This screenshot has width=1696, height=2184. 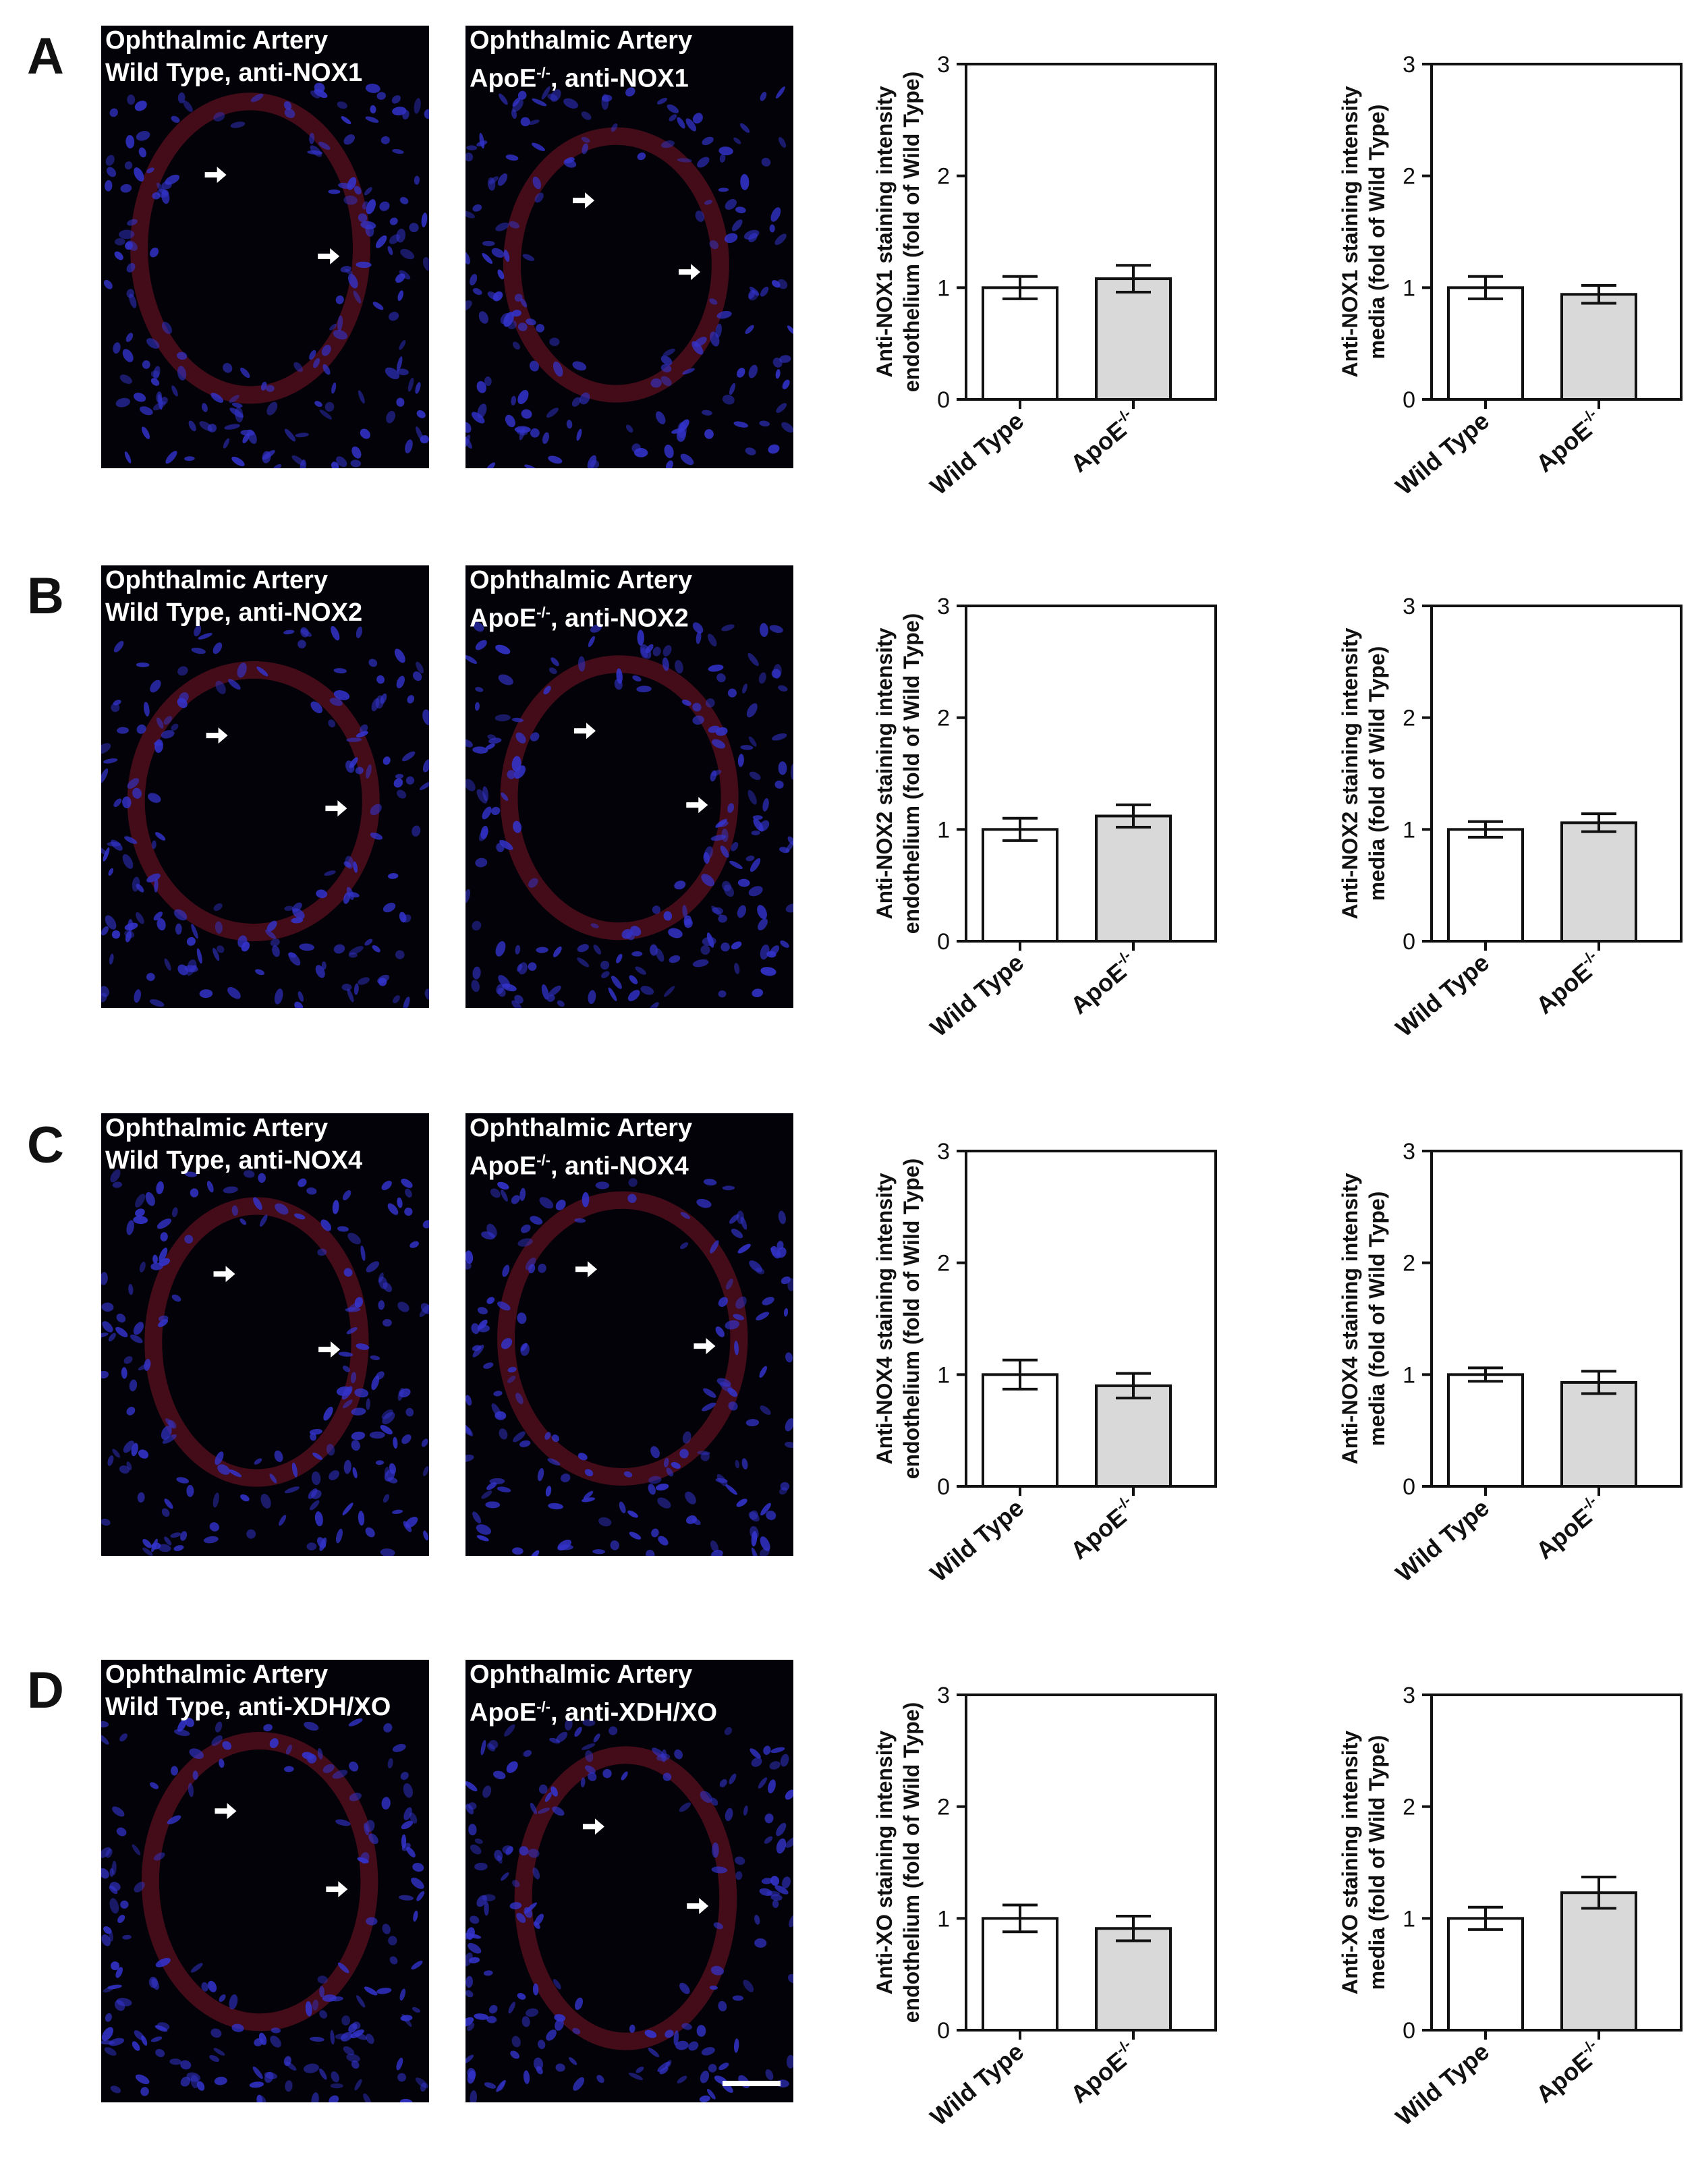 I want to click on micrograph-a-wild-type: Ophthalmic Artery Wild Type, anti-NOX1, so click(x=265, y=247).